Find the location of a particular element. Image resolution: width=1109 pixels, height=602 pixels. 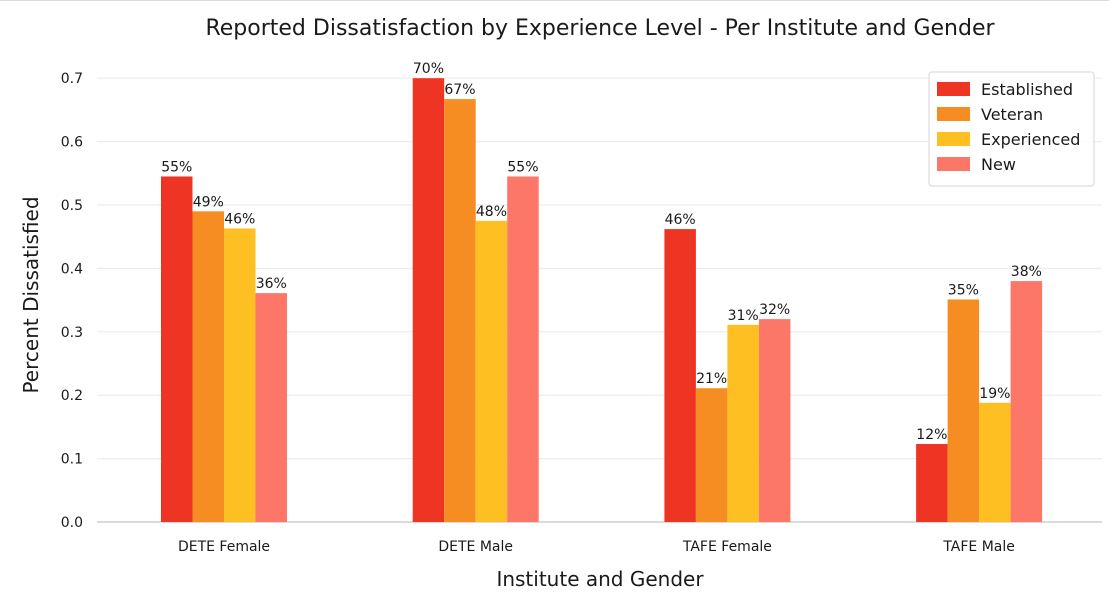

y-axis-ticks: 0.0 0.1 0.2 0.3 0.4 0.5 0.6 0.7 is located at coordinates (72, 301).